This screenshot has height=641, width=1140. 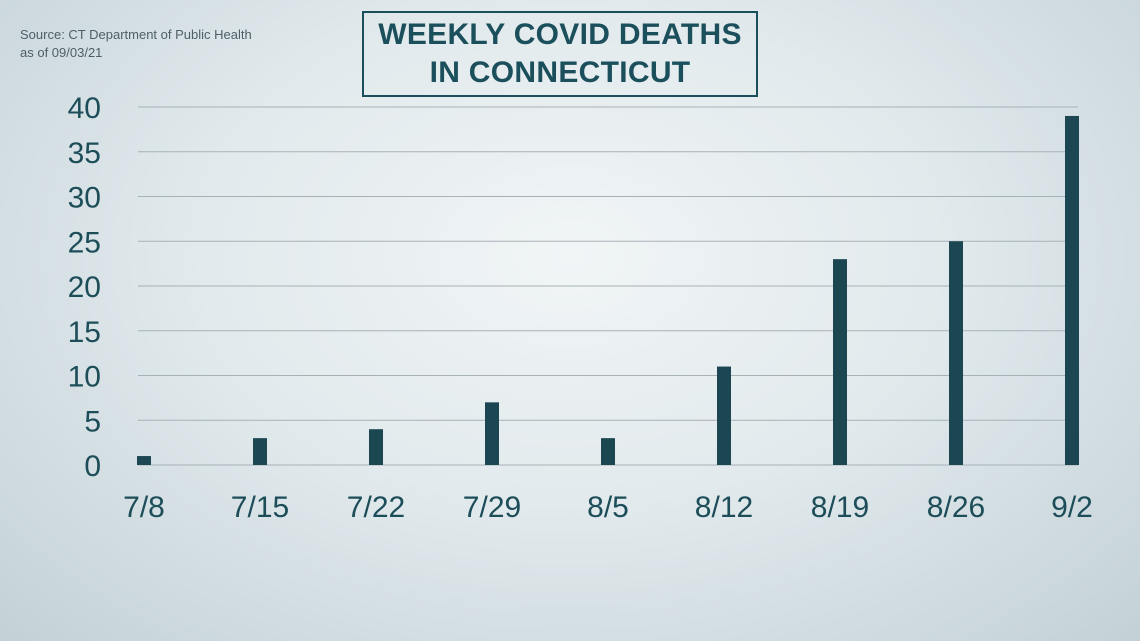 I want to click on x-tick-label: 7/22, so click(x=376, y=507).